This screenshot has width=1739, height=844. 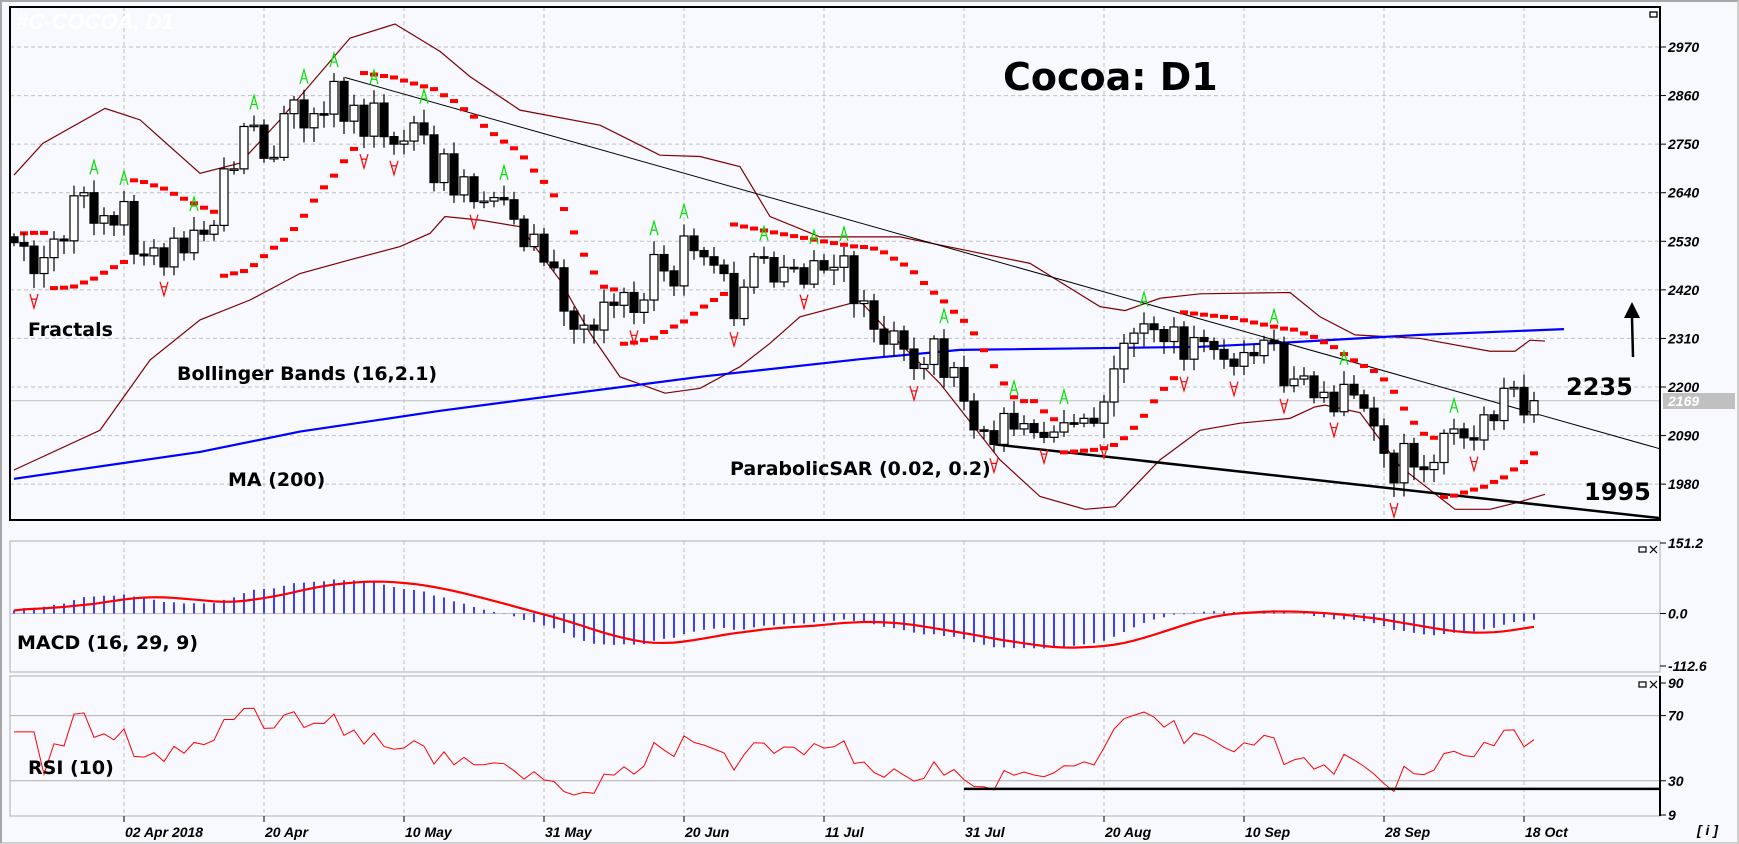 What do you see at coordinates (1653, 549) in the screenshot?
I see `close-macd-icon` at bounding box center [1653, 549].